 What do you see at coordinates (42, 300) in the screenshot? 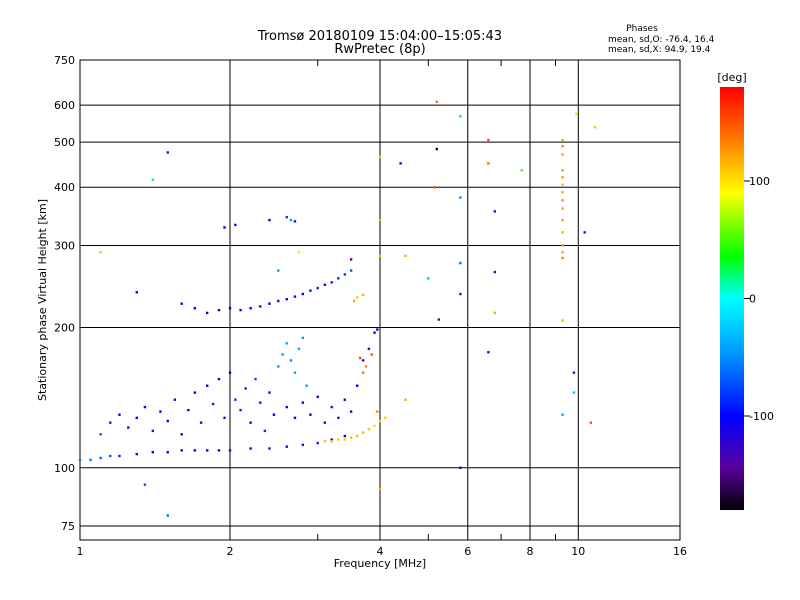
I see `y-axis-label: Stationary phase Virtual Height [km]` at bounding box center [42, 300].